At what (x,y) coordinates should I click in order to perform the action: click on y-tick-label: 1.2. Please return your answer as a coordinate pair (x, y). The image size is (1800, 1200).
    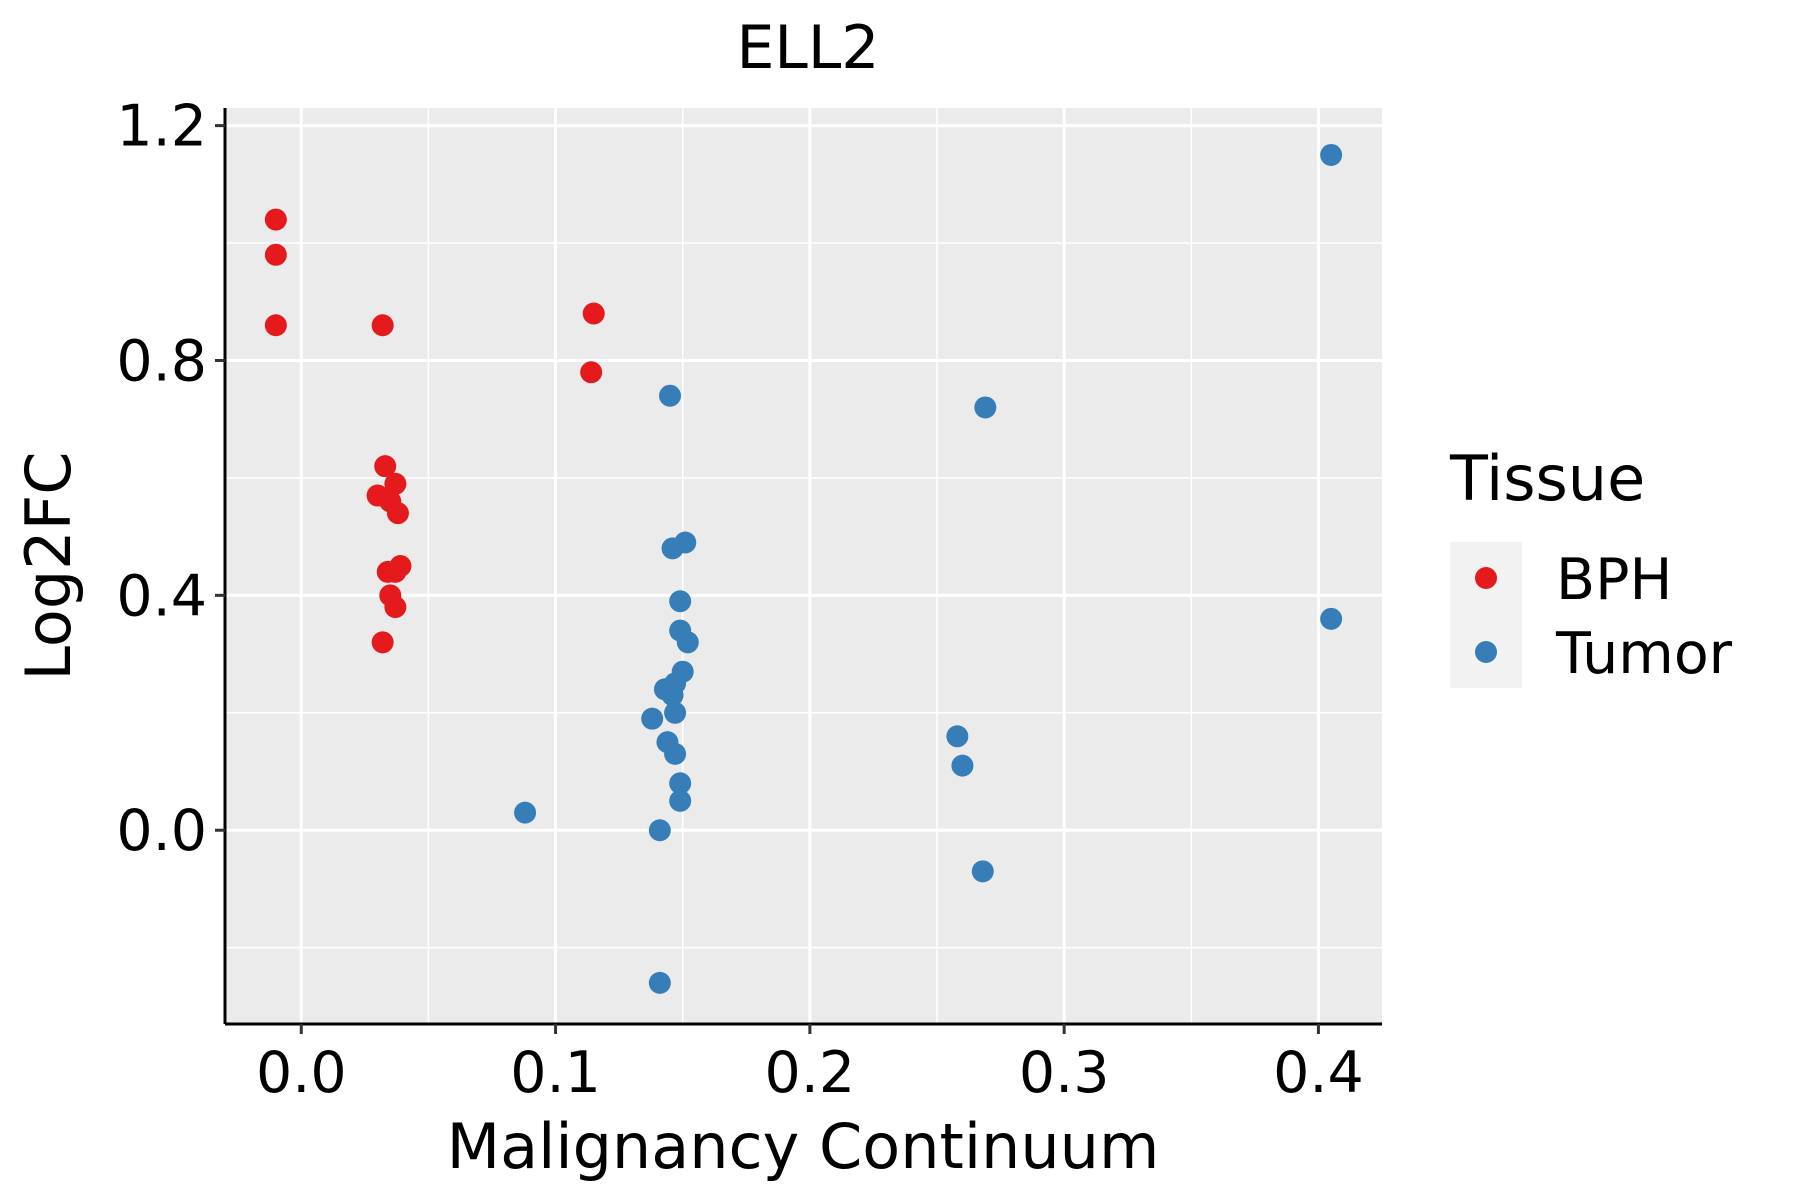
    Looking at the image, I should click on (161, 127).